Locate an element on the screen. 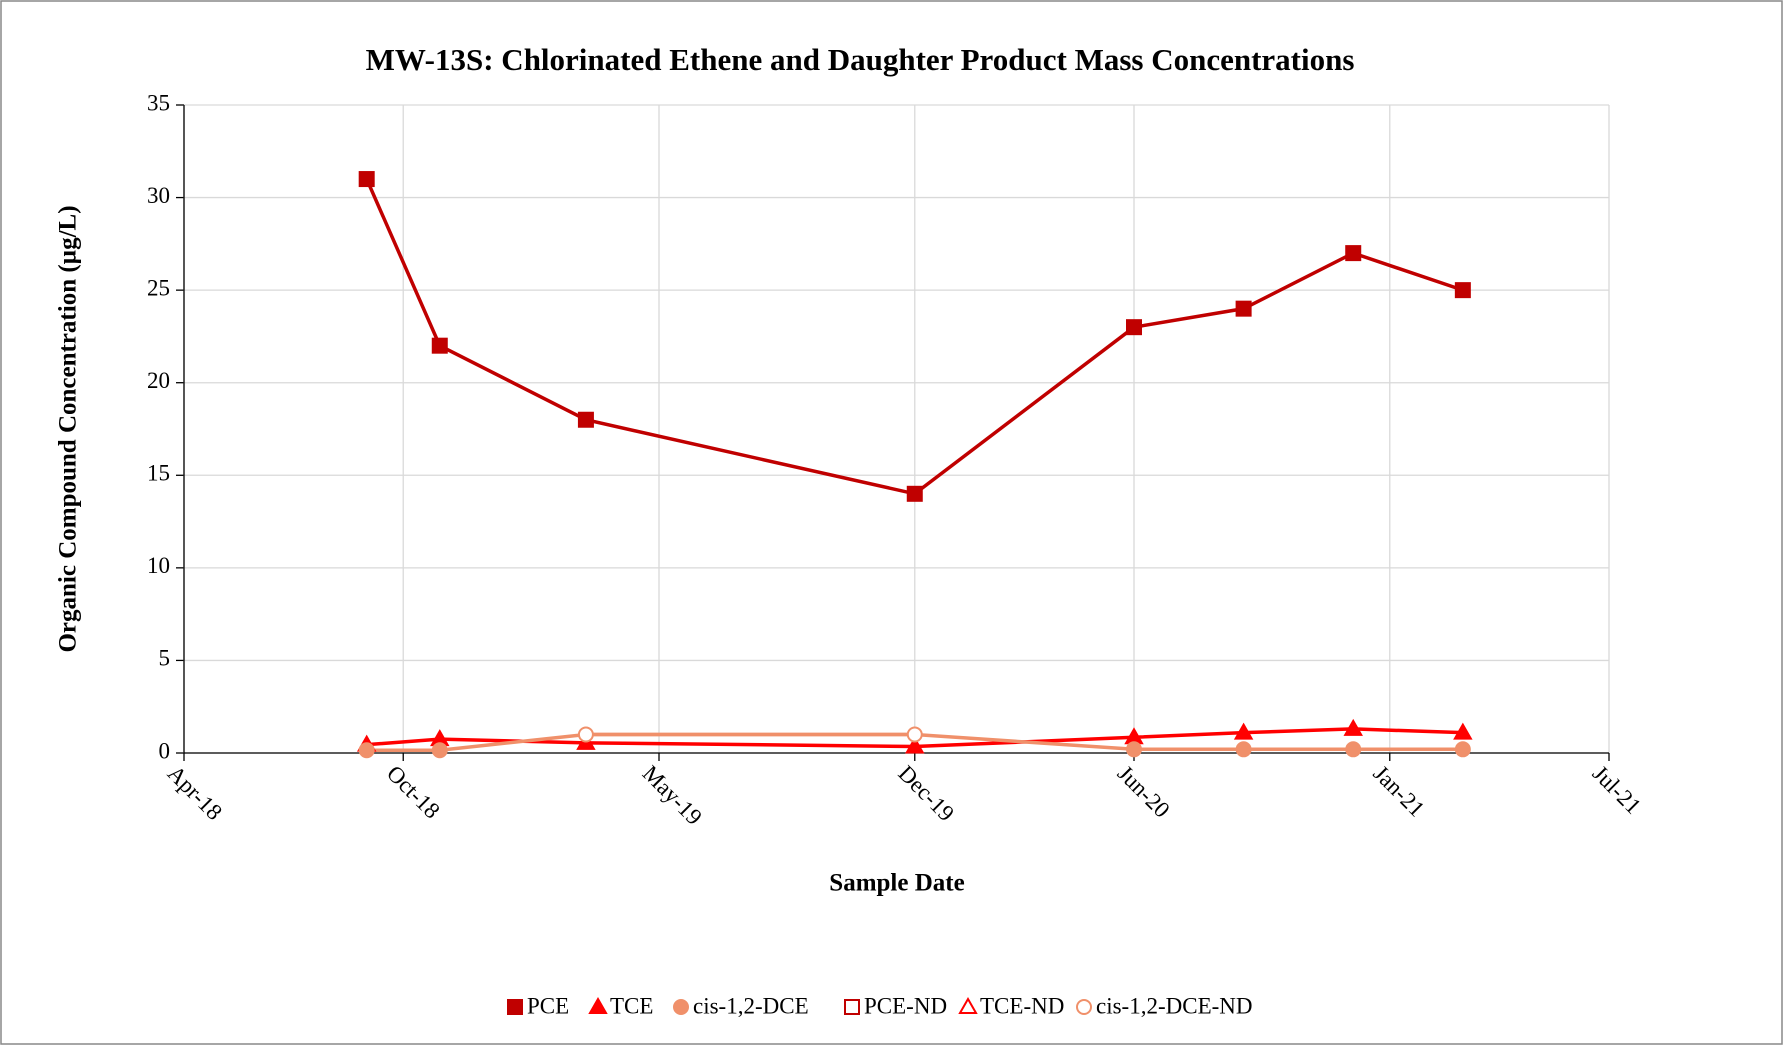 The height and width of the screenshot is (1045, 1783). y-tick-label: 35 is located at coordinates (158, 102).